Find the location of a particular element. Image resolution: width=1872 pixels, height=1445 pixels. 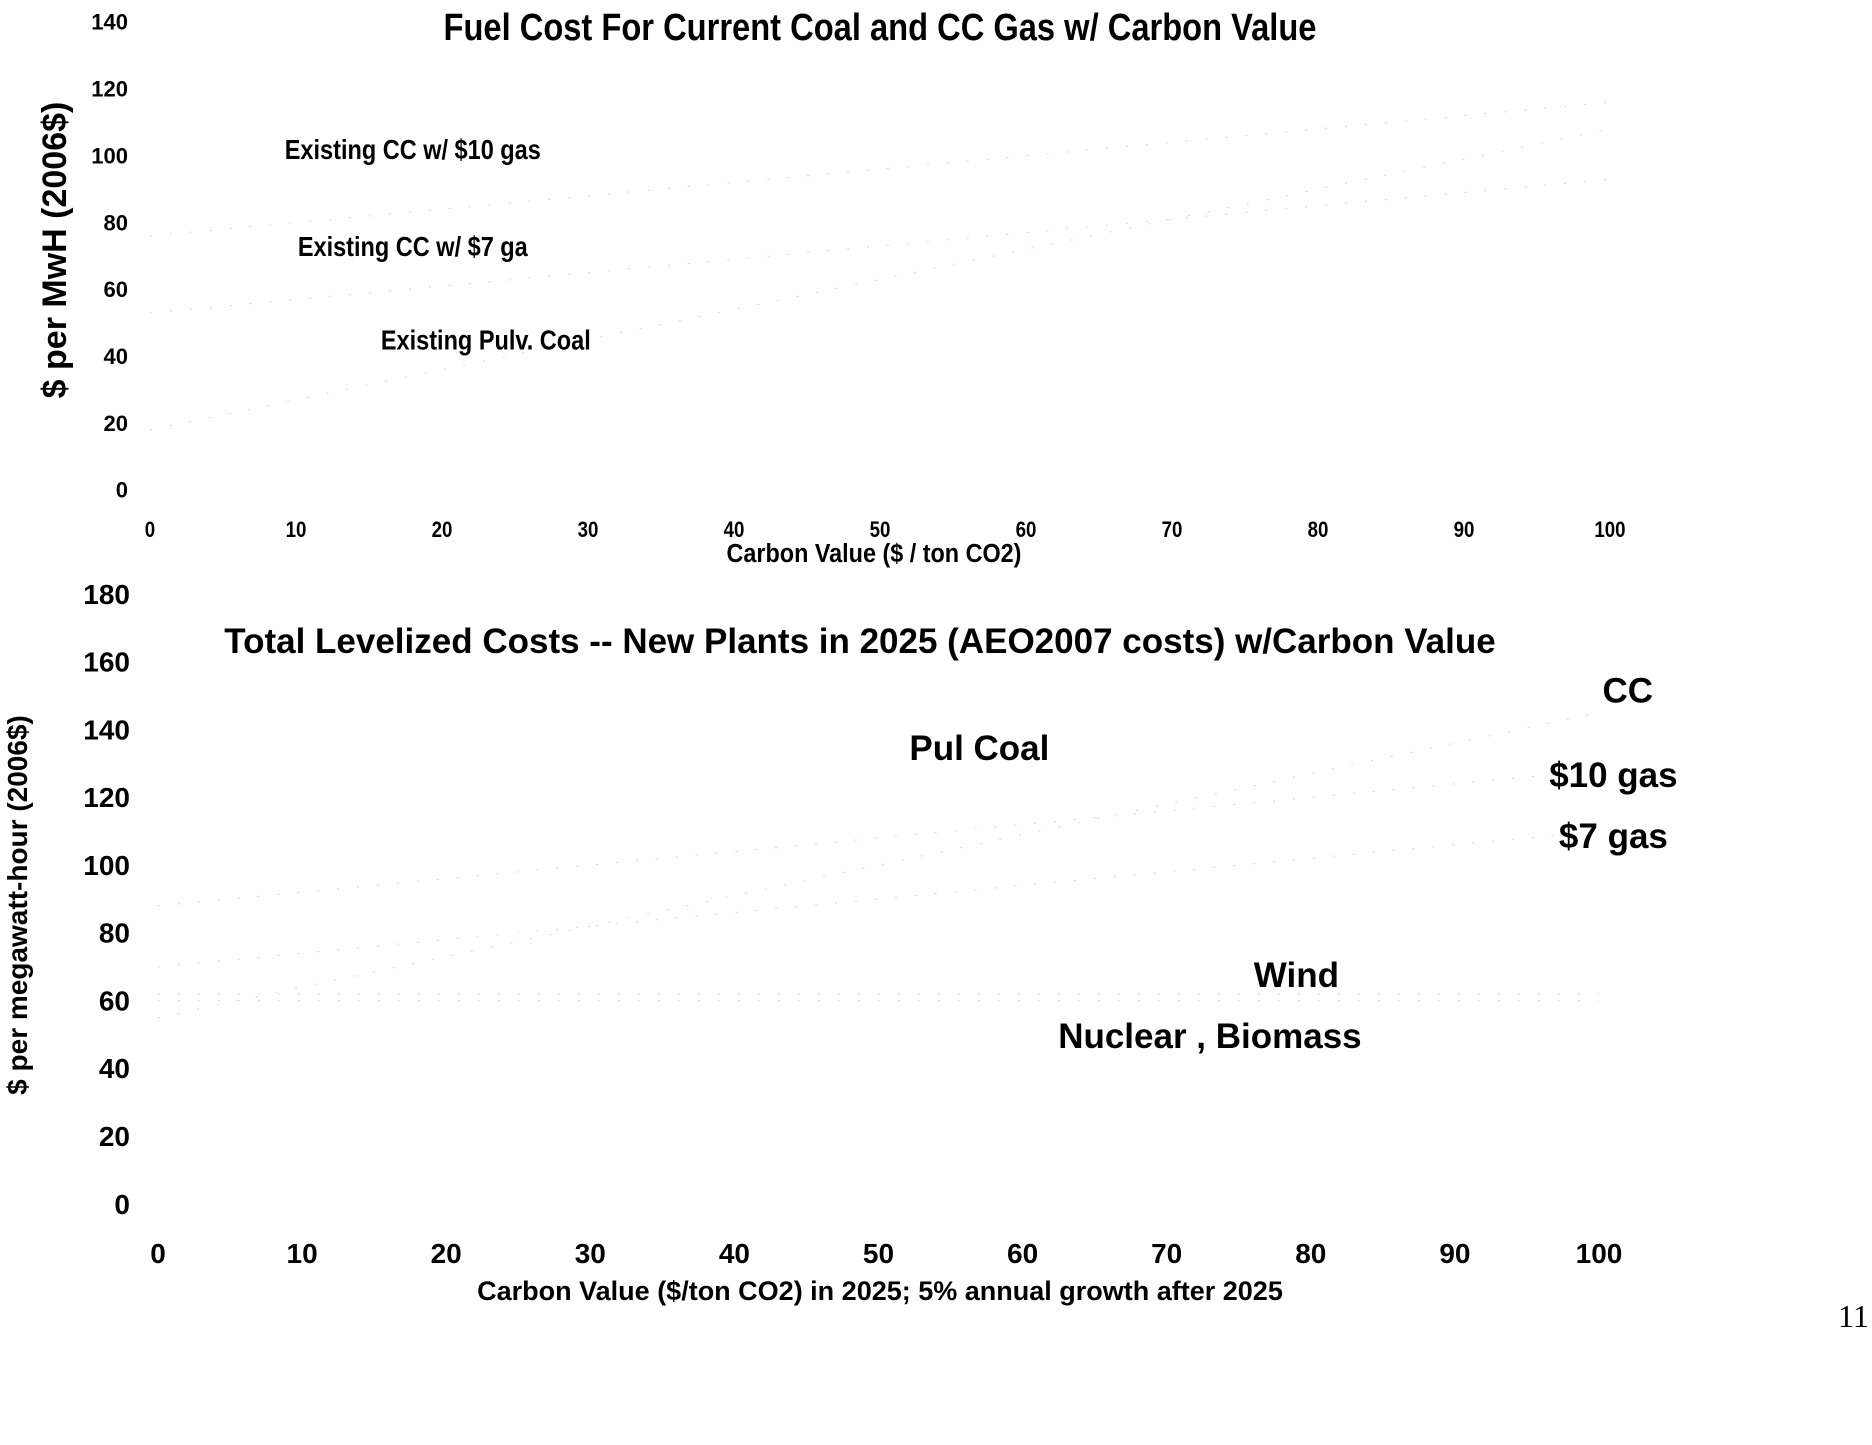

series-annotation: $10 gas is located at coordinates (1613, 775).